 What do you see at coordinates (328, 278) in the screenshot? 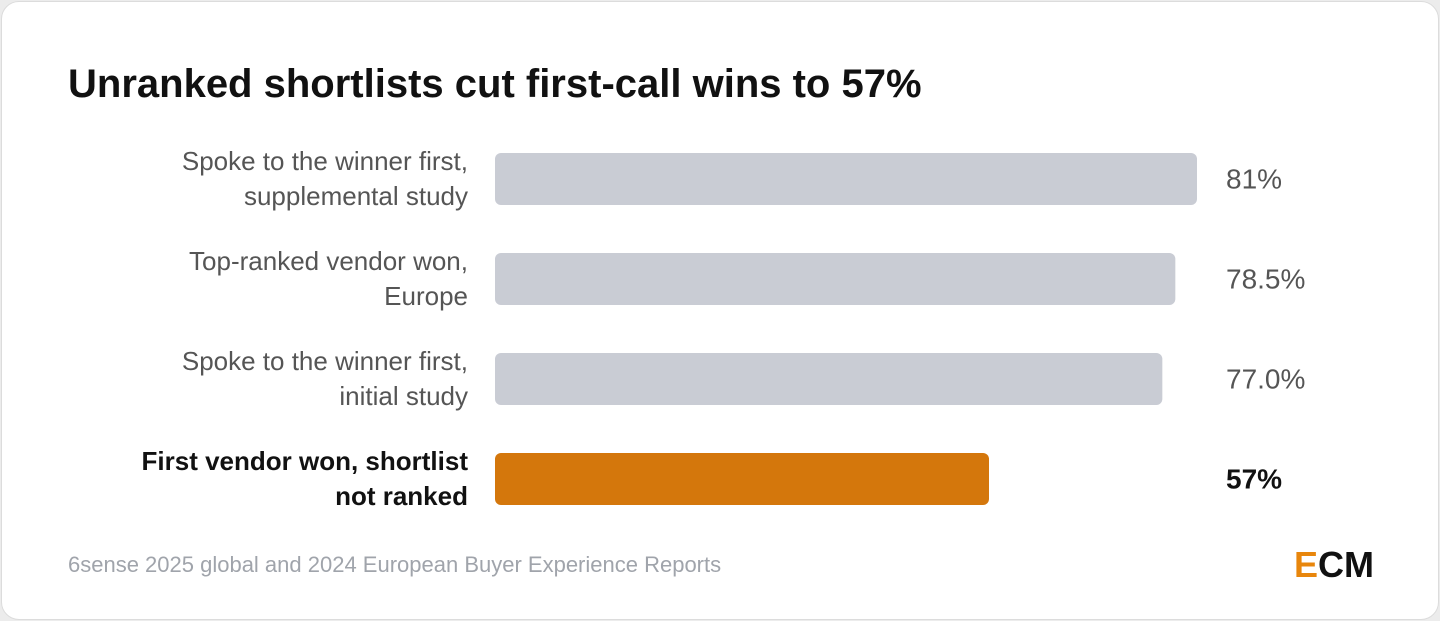
I see `category-label: Top-ranked vendor won, Europe` at bounding box center [328, 278].